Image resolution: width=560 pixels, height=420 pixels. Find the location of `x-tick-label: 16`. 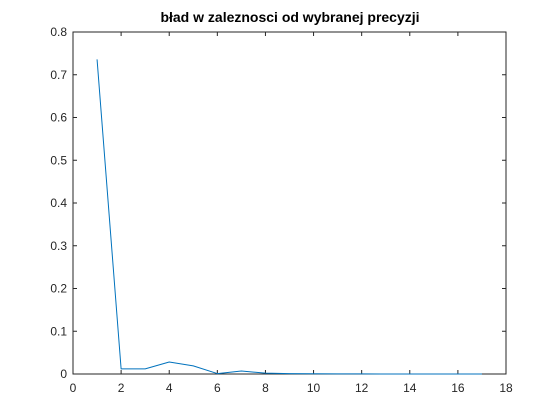

x-tick-label: 16 is located at coordinates (458, 388).